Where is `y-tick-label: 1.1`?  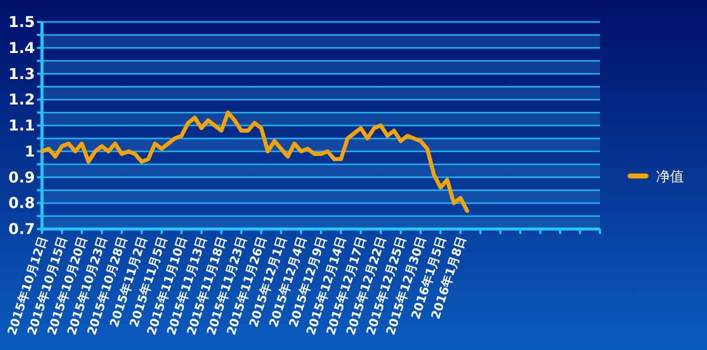 y-tick-label: 1.1 is located at coordinates (21, 125).